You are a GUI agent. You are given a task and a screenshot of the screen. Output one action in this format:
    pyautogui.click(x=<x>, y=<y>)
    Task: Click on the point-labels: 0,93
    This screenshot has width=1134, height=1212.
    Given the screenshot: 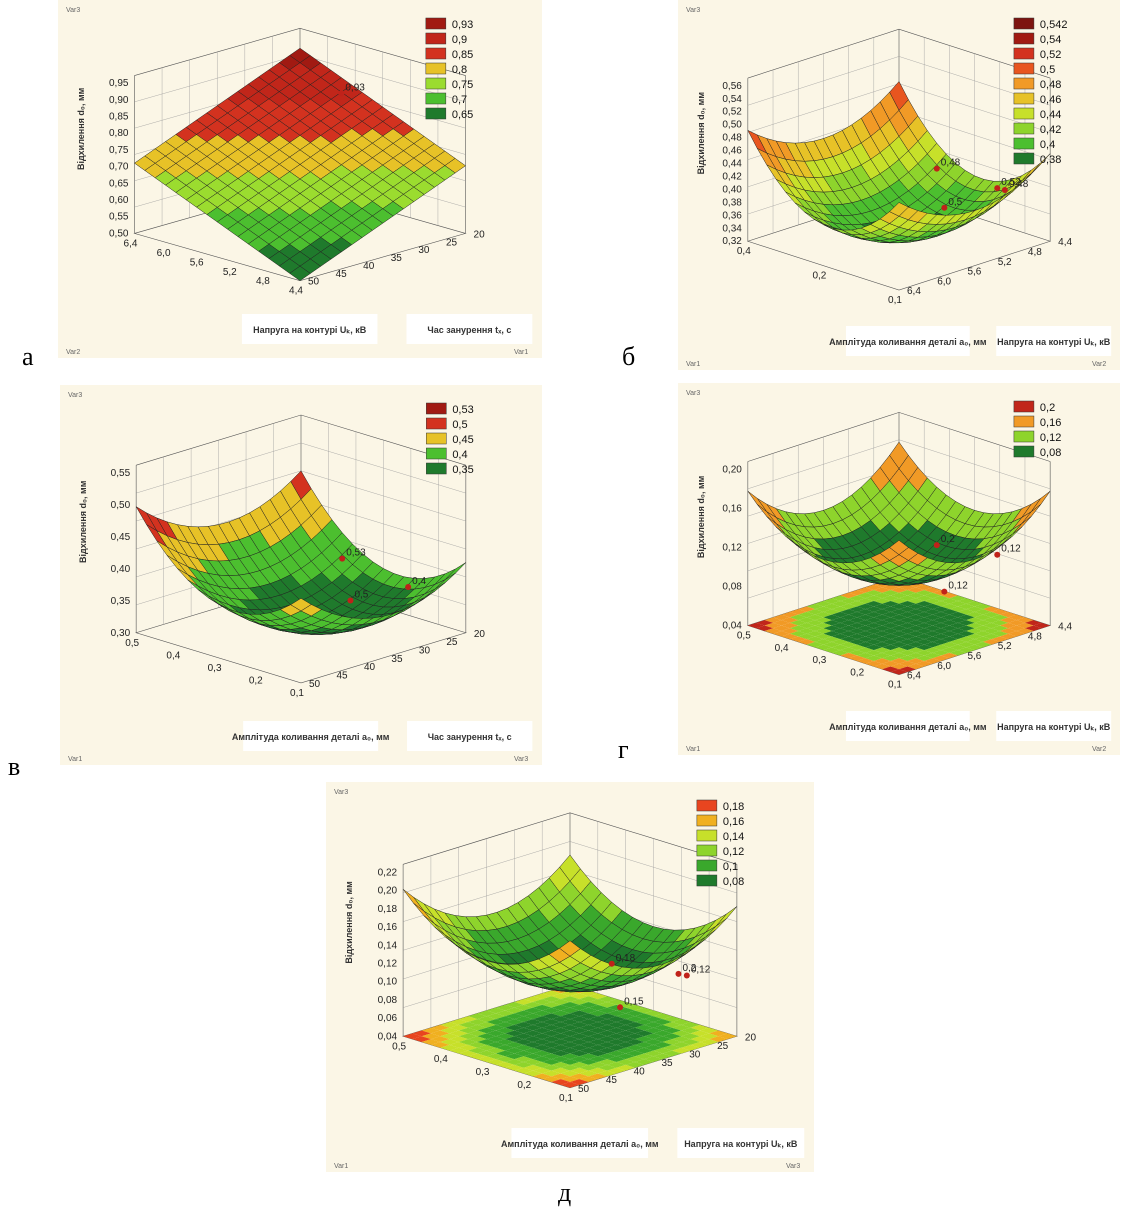 What is the action you would take?
    pyautogui.click(x=351, y=89)
    